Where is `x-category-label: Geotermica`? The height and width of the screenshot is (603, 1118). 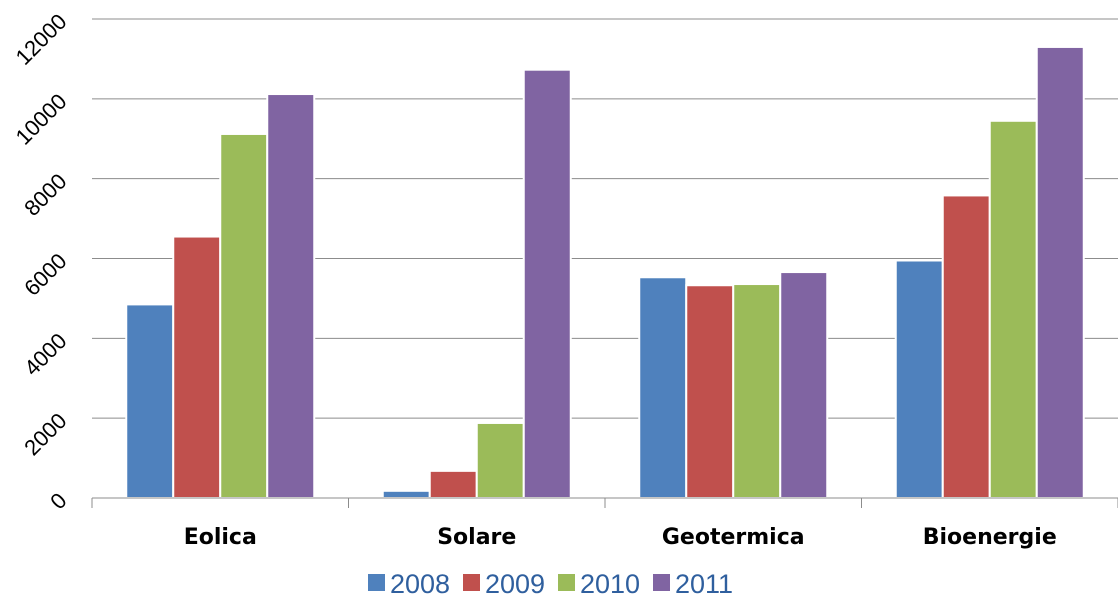
x-category-label: Geotermica is located at coordinates (733, 537).